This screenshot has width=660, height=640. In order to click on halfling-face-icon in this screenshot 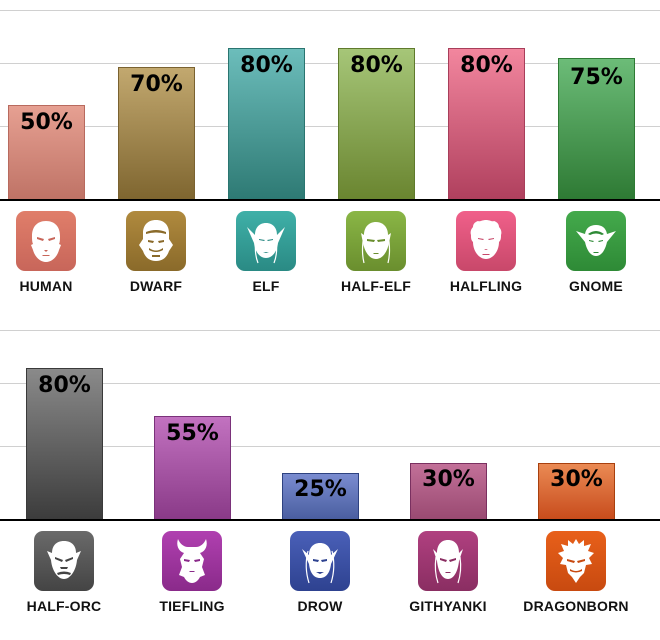, I will do `click(486, 241)`.